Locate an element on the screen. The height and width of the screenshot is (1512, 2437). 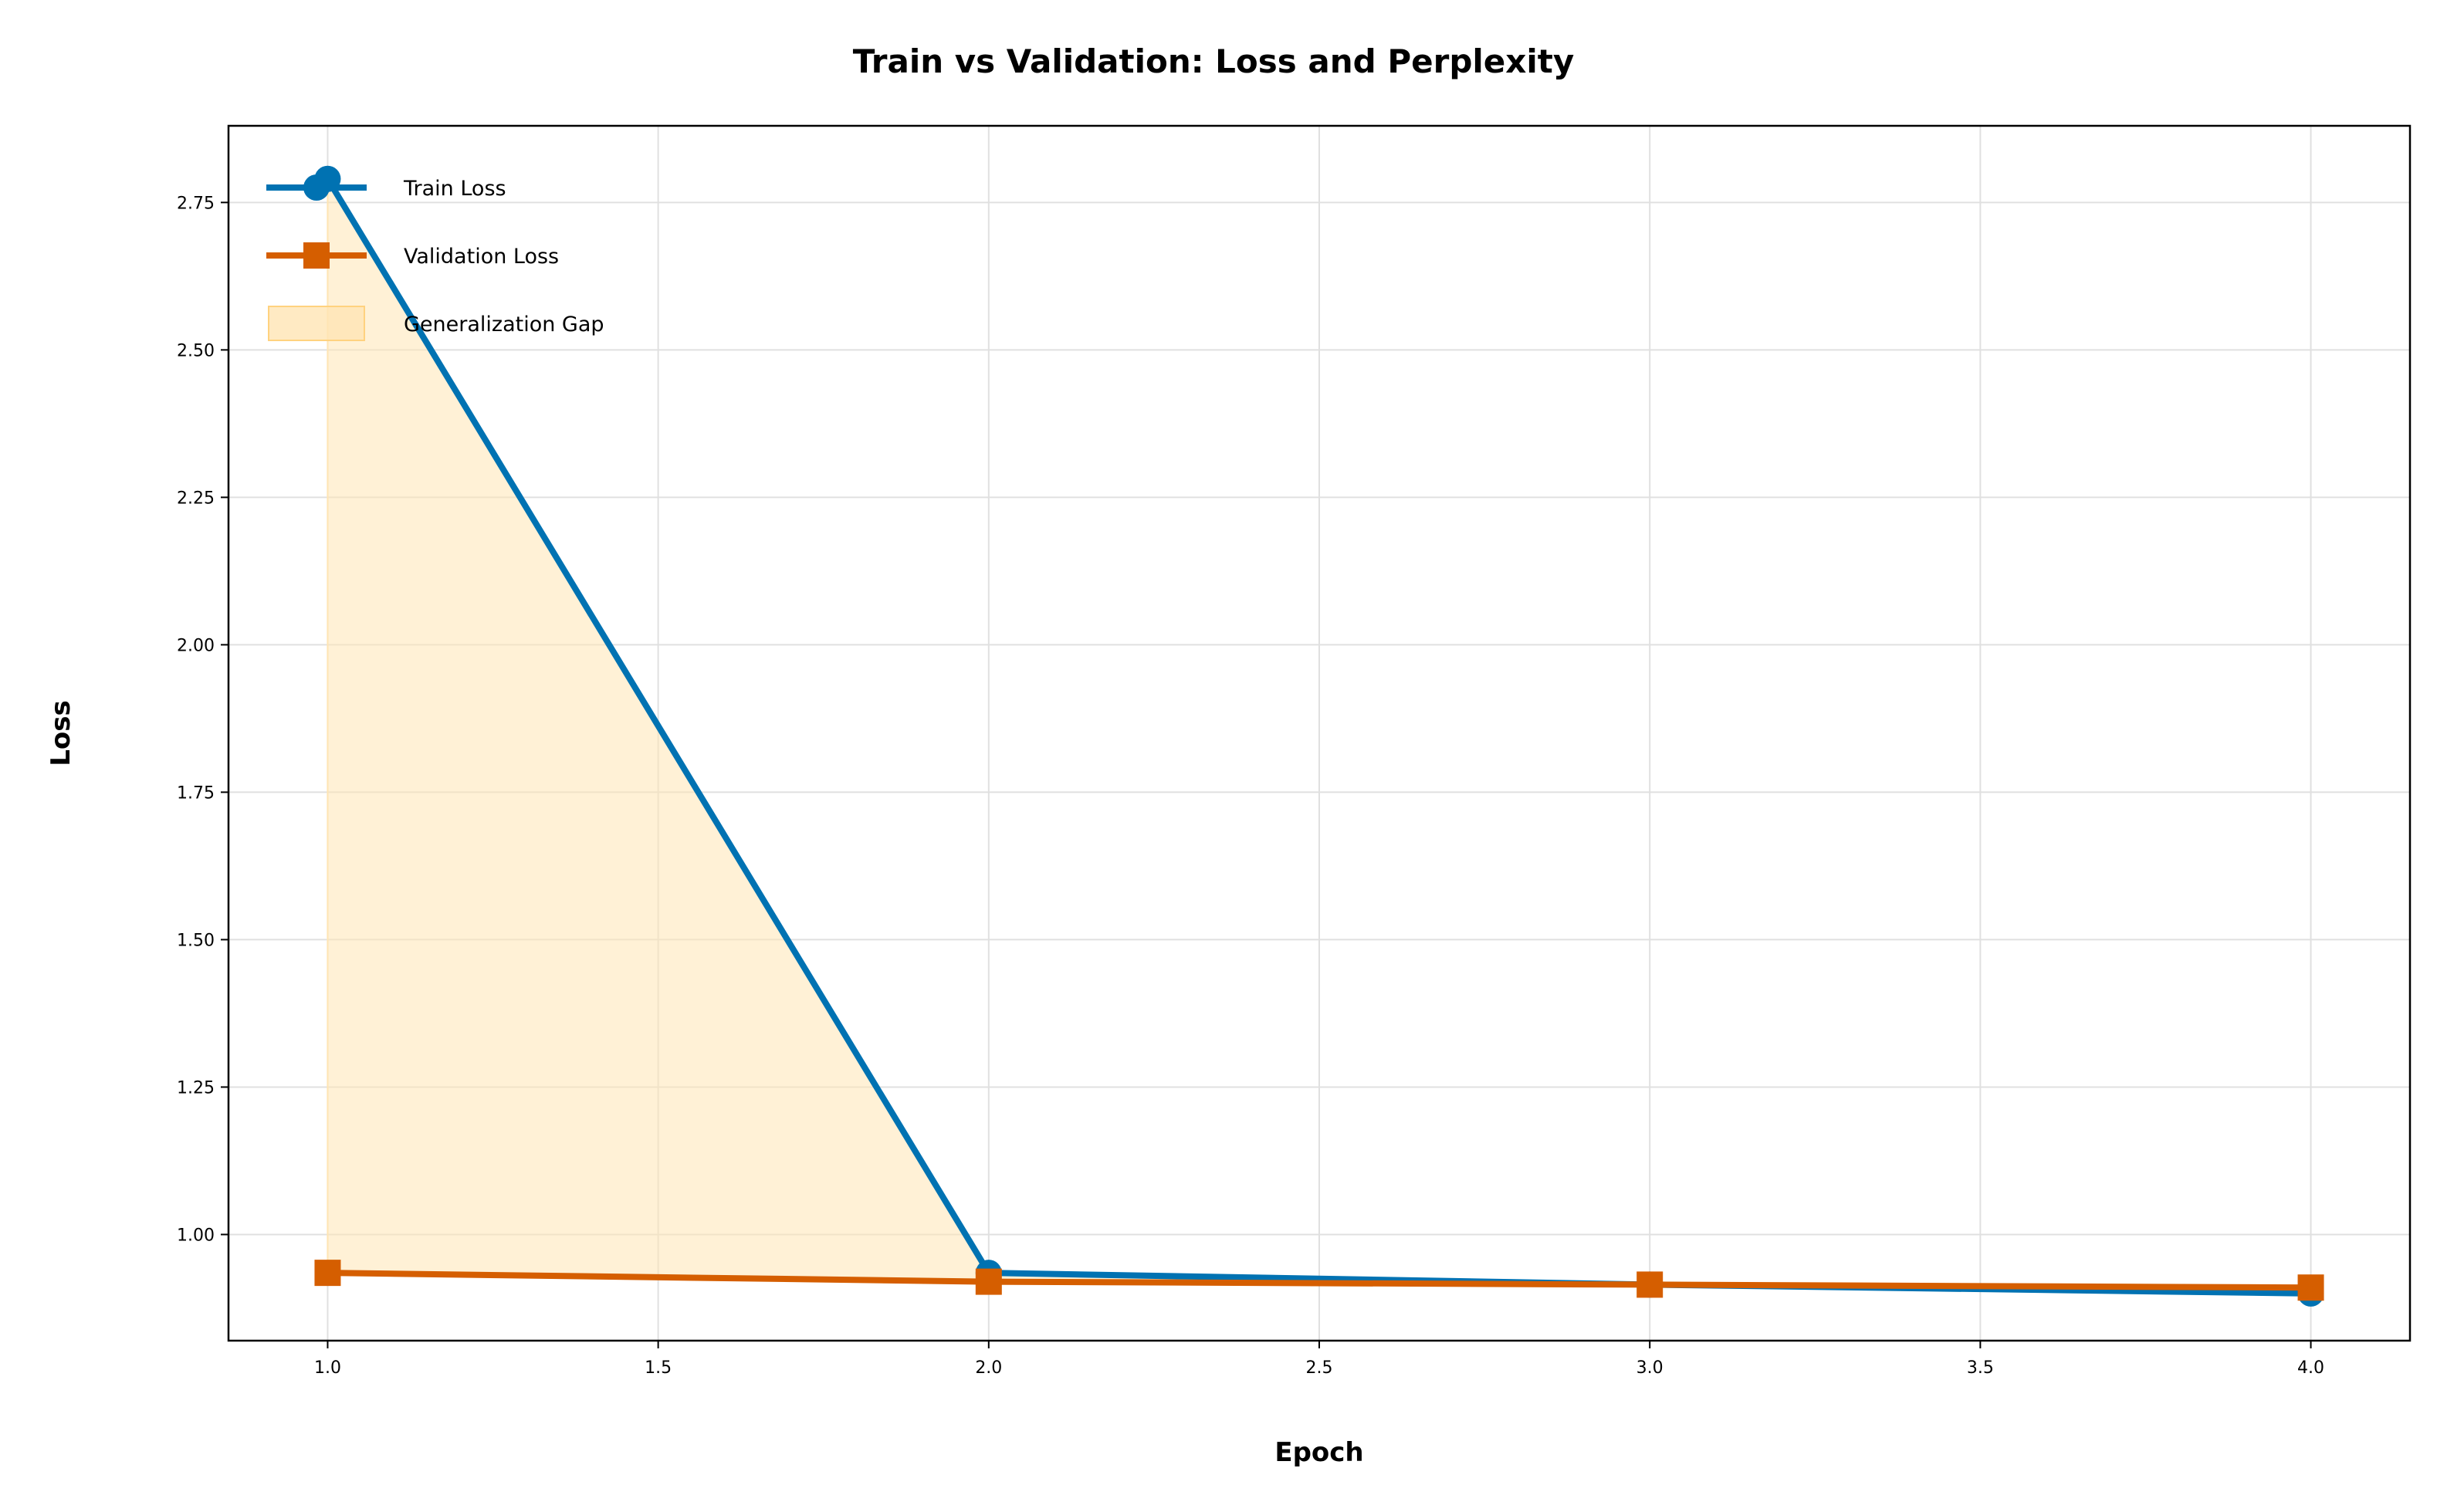
legend-validation-loss-label: Validation Loss is located at coordinates (481, 257).